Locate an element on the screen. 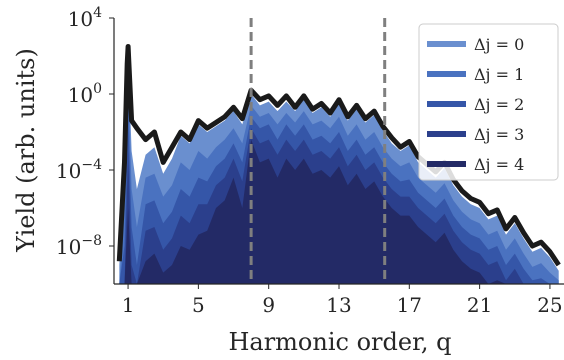  x-tick-label: 17 is located at coordinates (409, 305).